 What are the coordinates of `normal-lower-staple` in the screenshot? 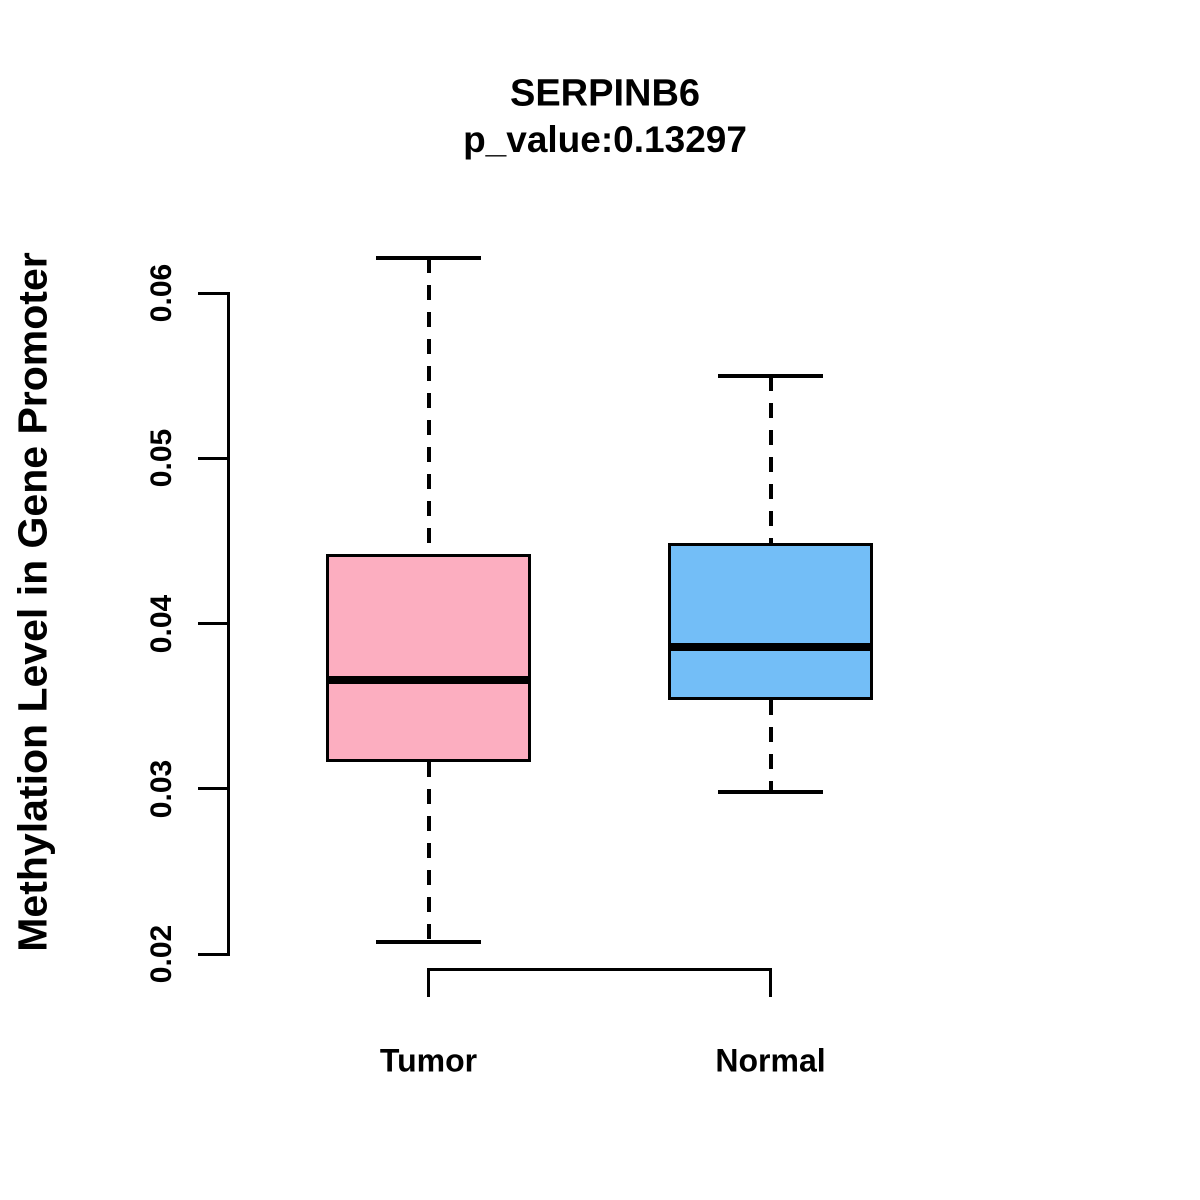 It's located at (770, 792).